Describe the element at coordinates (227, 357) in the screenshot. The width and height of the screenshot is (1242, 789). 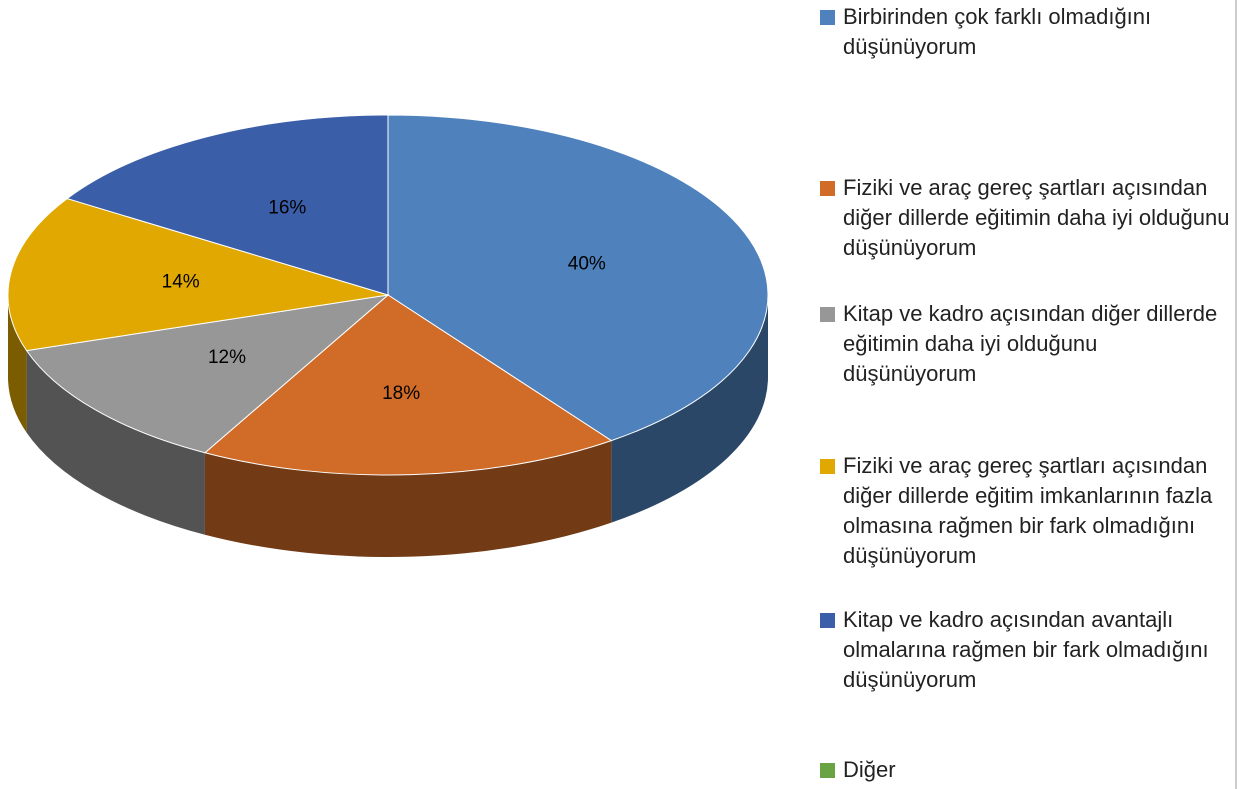
I see `data-label: 12%` at that location.